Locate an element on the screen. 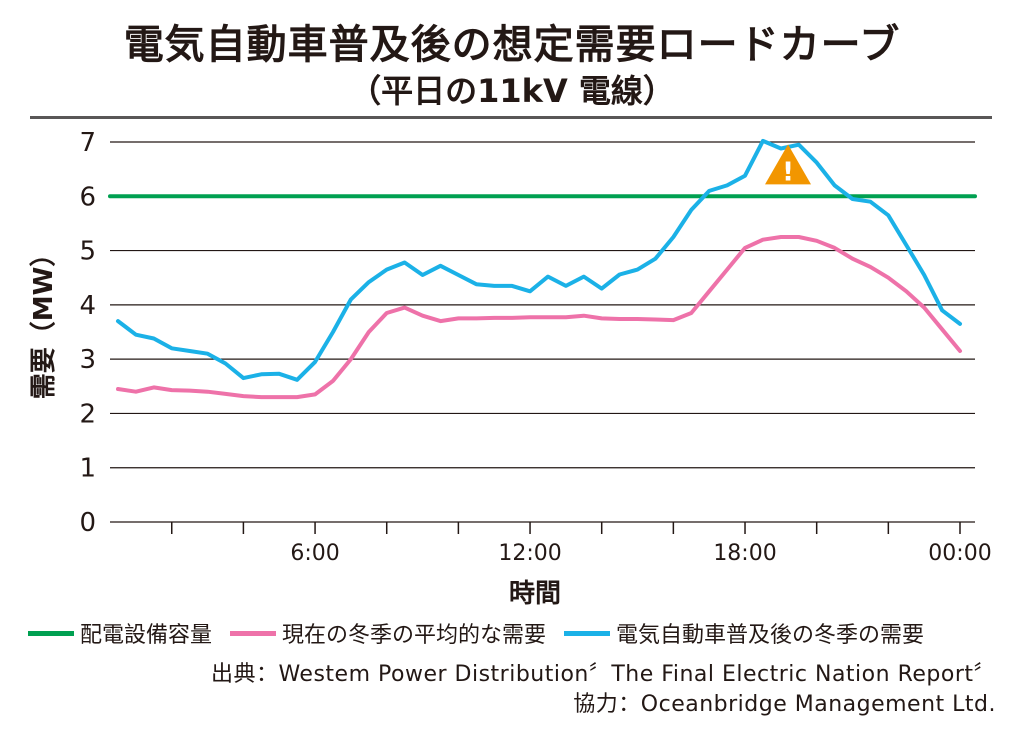  chart-title: 電気自動車普及後の想定需要ロードカーブ is located at coordinates (512, 45).